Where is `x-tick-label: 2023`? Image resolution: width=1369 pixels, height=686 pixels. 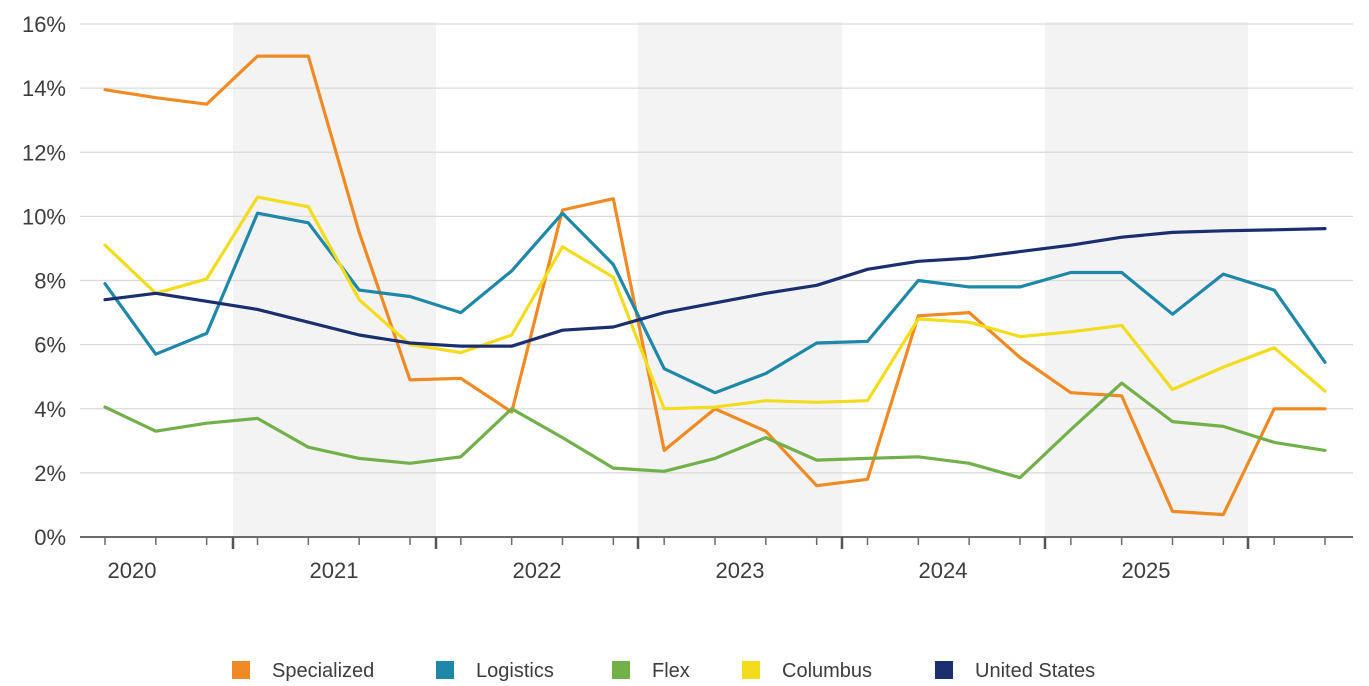 x-tick-label: 2023 is located at coordinates (740, 570).